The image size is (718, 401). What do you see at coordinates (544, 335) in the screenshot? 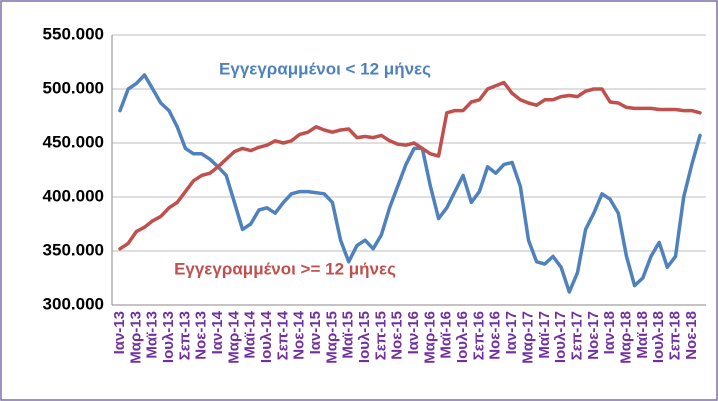
I see `x-tick-label: Μαϊ-17` at bounding box center [544, 335].